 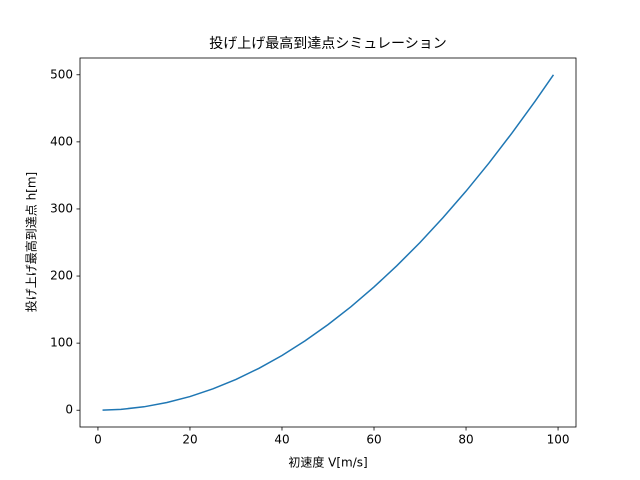 What do you see at coordinates (98, 440) in the screenshot?
I see `x-tick-label: 0` at bounding box center [98, 440].